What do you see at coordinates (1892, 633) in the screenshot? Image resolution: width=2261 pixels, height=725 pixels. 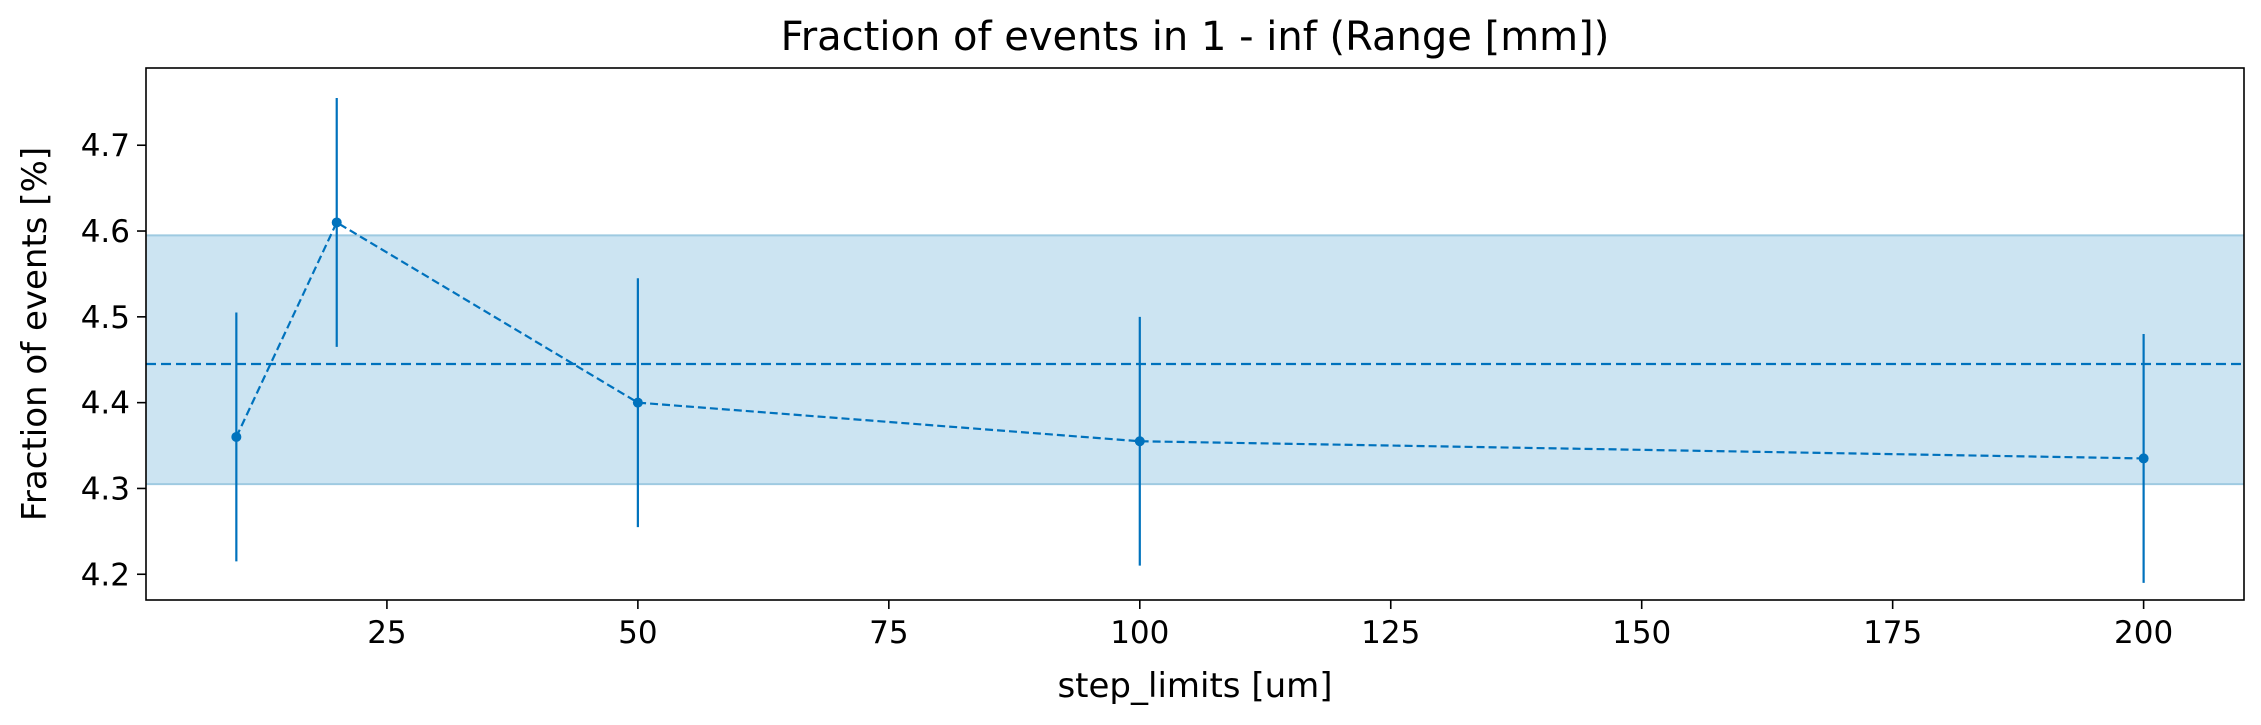 I see `x-tick-label: 175` at bounding box center [1892, 633].